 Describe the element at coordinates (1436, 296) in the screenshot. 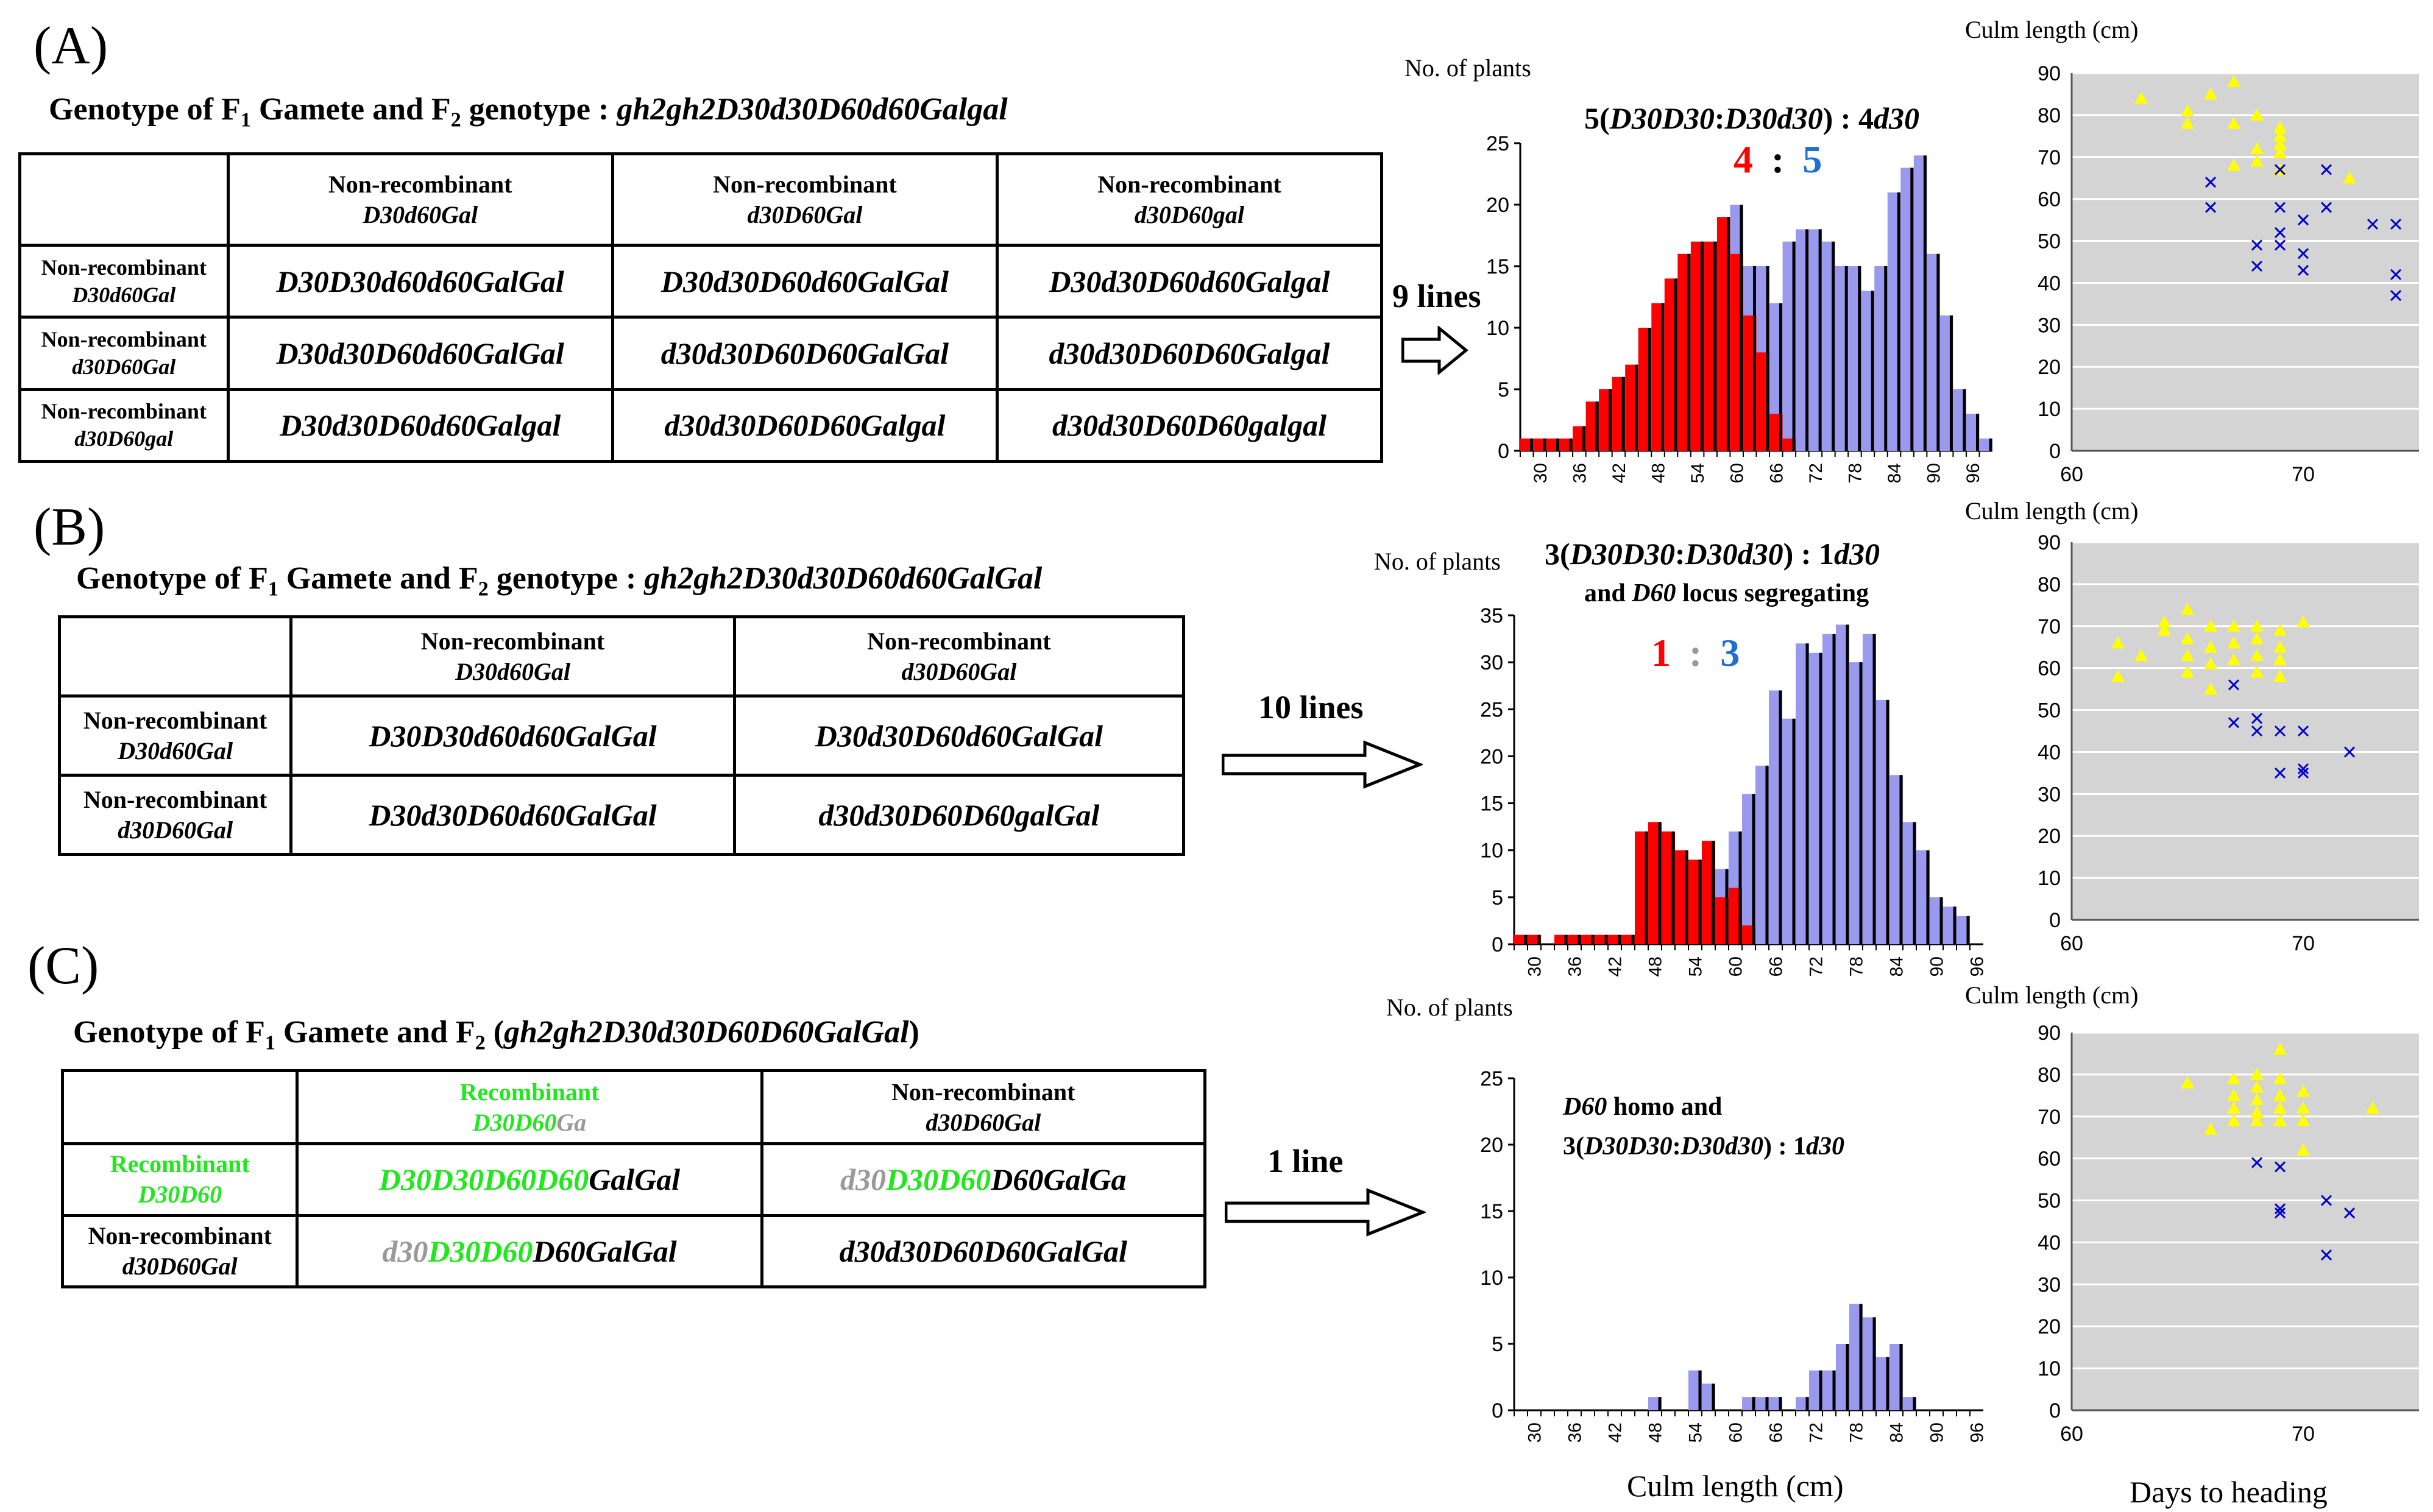

I see `panel-a-arrow-label: 9 lines` at that location.